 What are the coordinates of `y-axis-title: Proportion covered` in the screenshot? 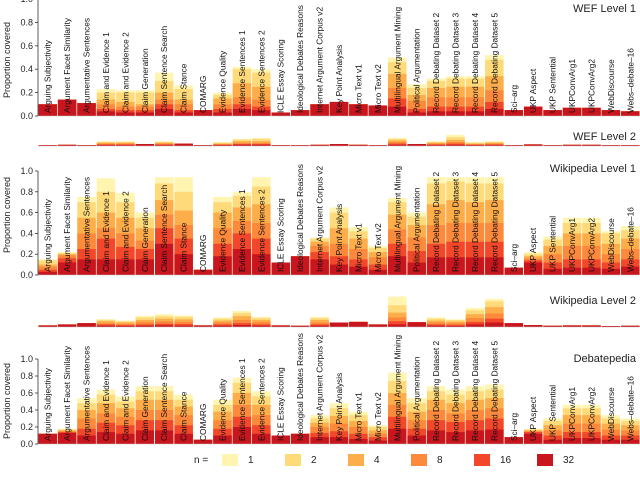 It's located at (7, 401).